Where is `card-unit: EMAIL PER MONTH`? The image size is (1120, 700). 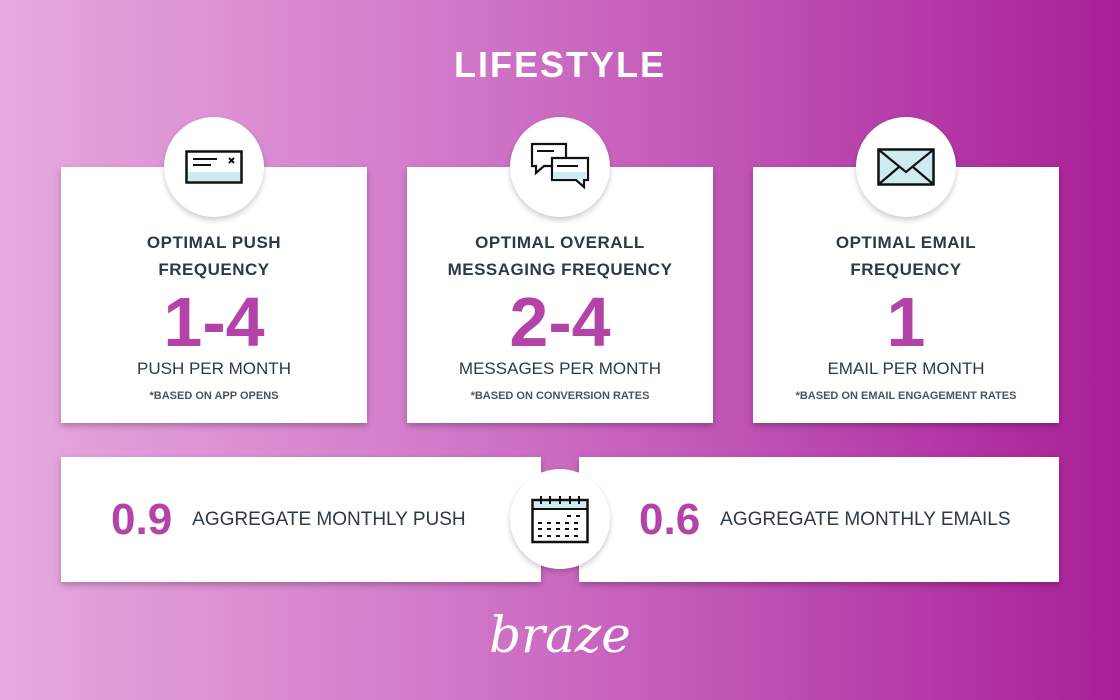
card-unit: EMAIL PER MONTH is located at coordinates (906, 368).